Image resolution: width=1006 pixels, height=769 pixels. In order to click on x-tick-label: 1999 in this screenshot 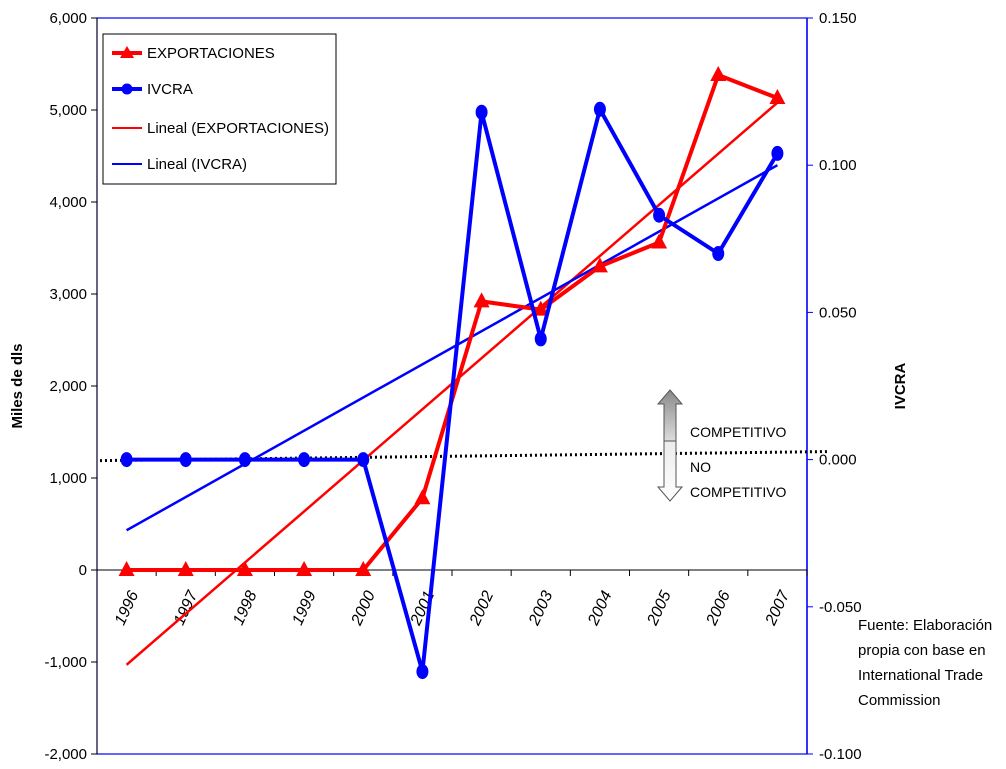, I will do `click(304, 608)`.